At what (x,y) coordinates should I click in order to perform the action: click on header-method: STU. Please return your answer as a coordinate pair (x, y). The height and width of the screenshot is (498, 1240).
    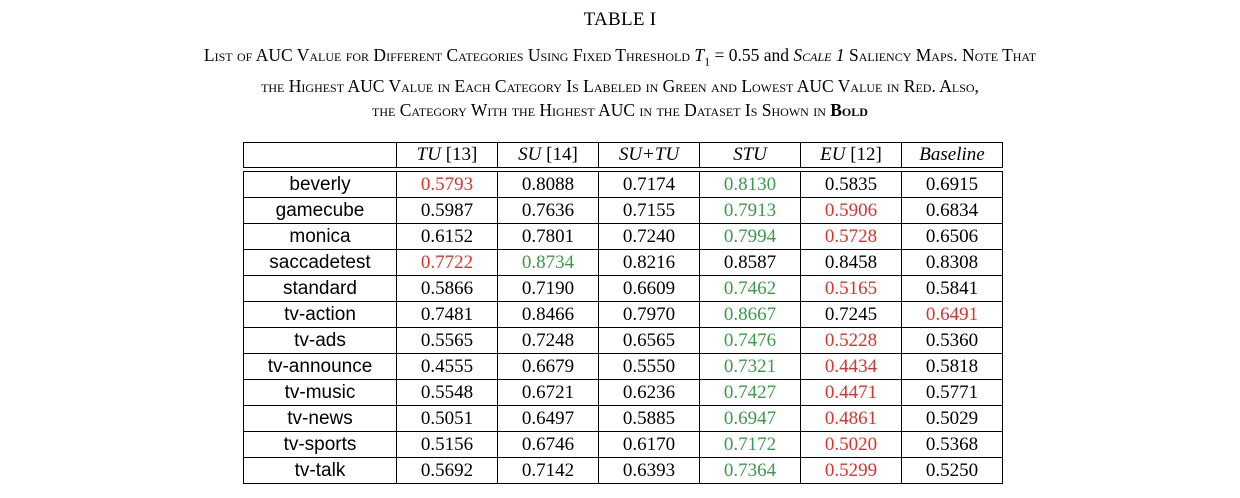
    Looking at the image, I should click on (750, 155).